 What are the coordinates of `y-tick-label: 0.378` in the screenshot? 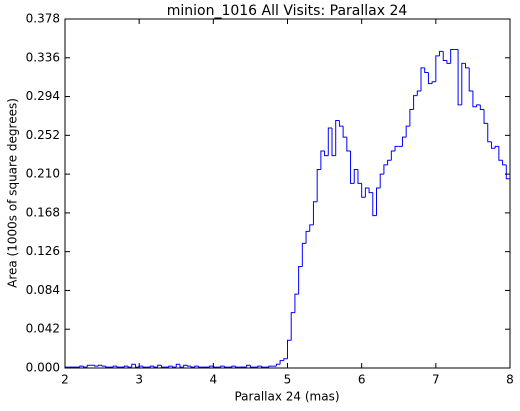 It's located at (43, 19).